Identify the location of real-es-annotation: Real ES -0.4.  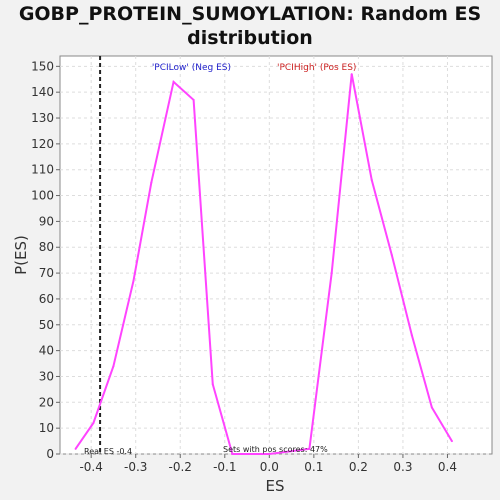
(108, 451).